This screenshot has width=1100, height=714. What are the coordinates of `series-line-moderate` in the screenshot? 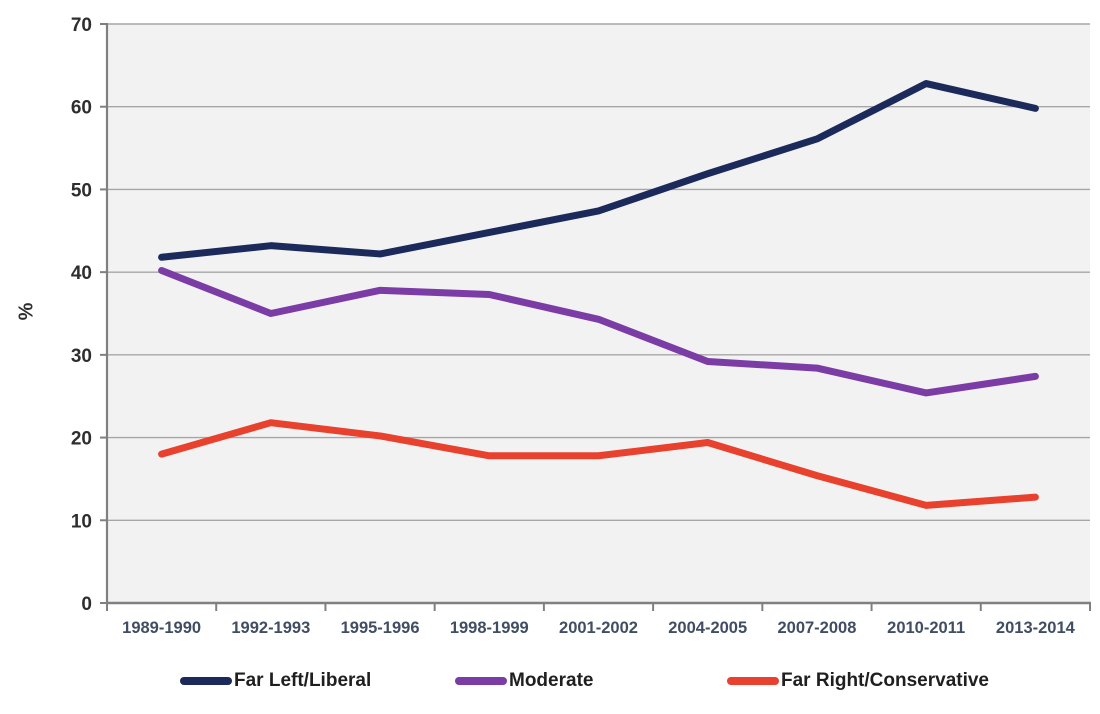 It's located at (598, 331).